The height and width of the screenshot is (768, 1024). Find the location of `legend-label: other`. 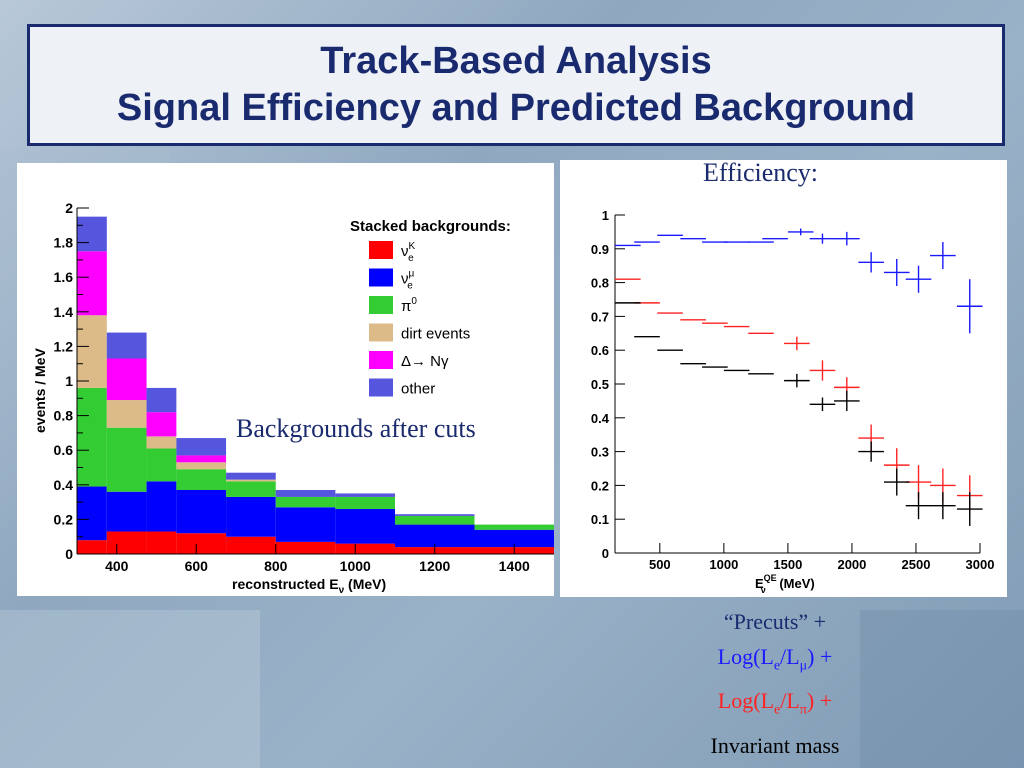

legend-label: other is located at coordinates (418, 389).